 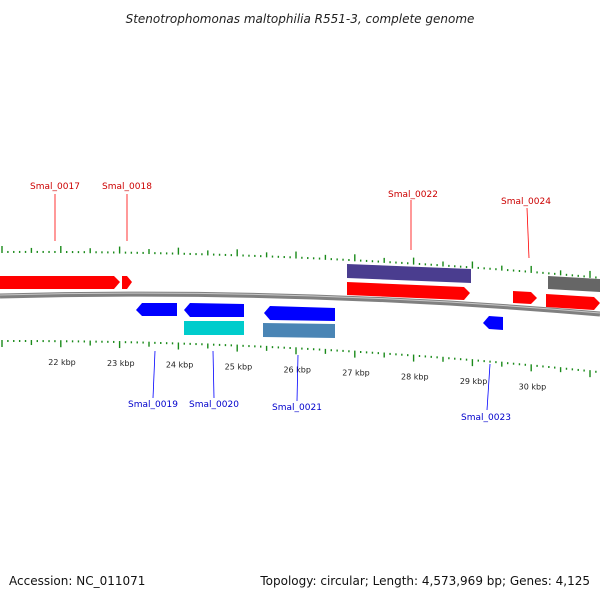 What do you see at coordinates (299, 313) in the screenshot?
I see `gene-smal-0021-arrow` at bounding box center [299, 313].